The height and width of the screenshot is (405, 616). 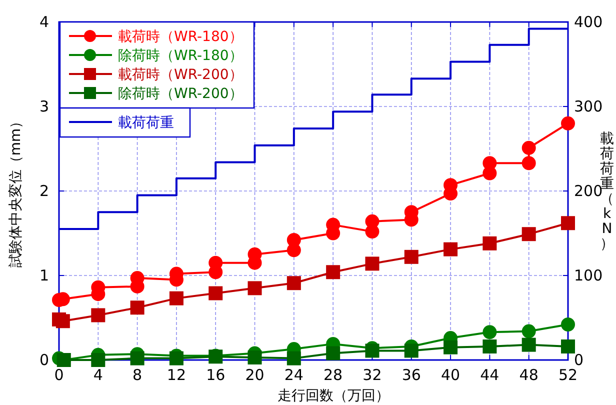 I want to click on x-tick-label: 44, so click(x=490, y=375).